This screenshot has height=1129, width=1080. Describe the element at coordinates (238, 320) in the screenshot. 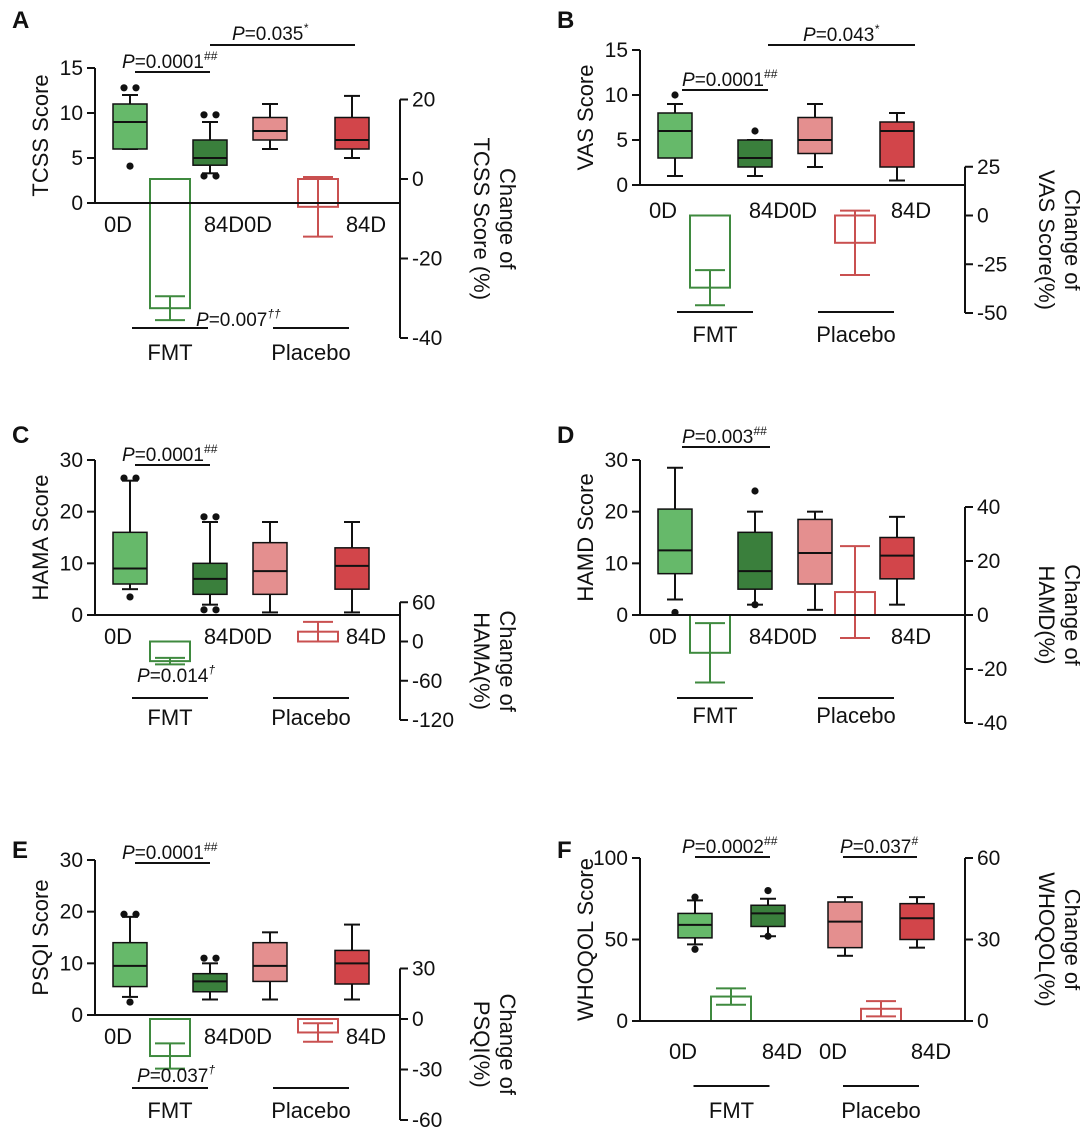

I see `p-value: =0.007` at that location.